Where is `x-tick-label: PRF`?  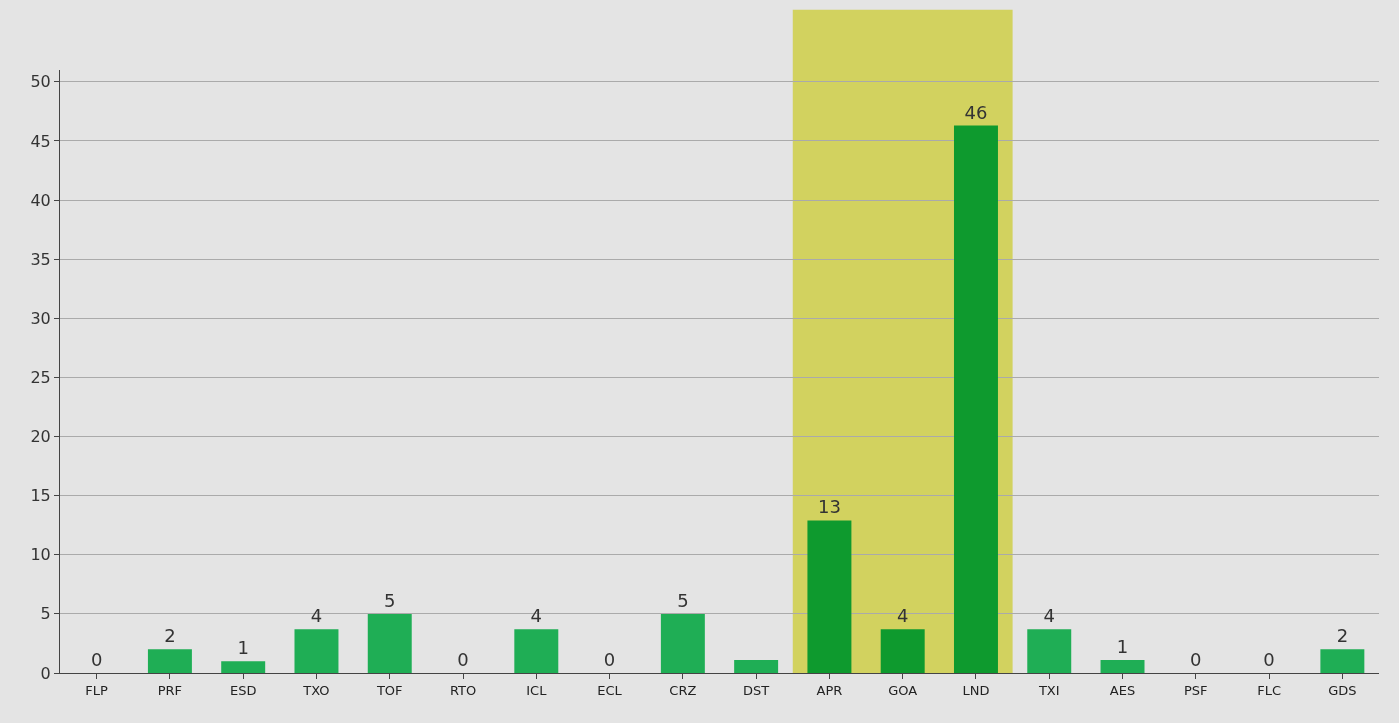
x-tick-label: PRF is located at coordinates (170, 690).